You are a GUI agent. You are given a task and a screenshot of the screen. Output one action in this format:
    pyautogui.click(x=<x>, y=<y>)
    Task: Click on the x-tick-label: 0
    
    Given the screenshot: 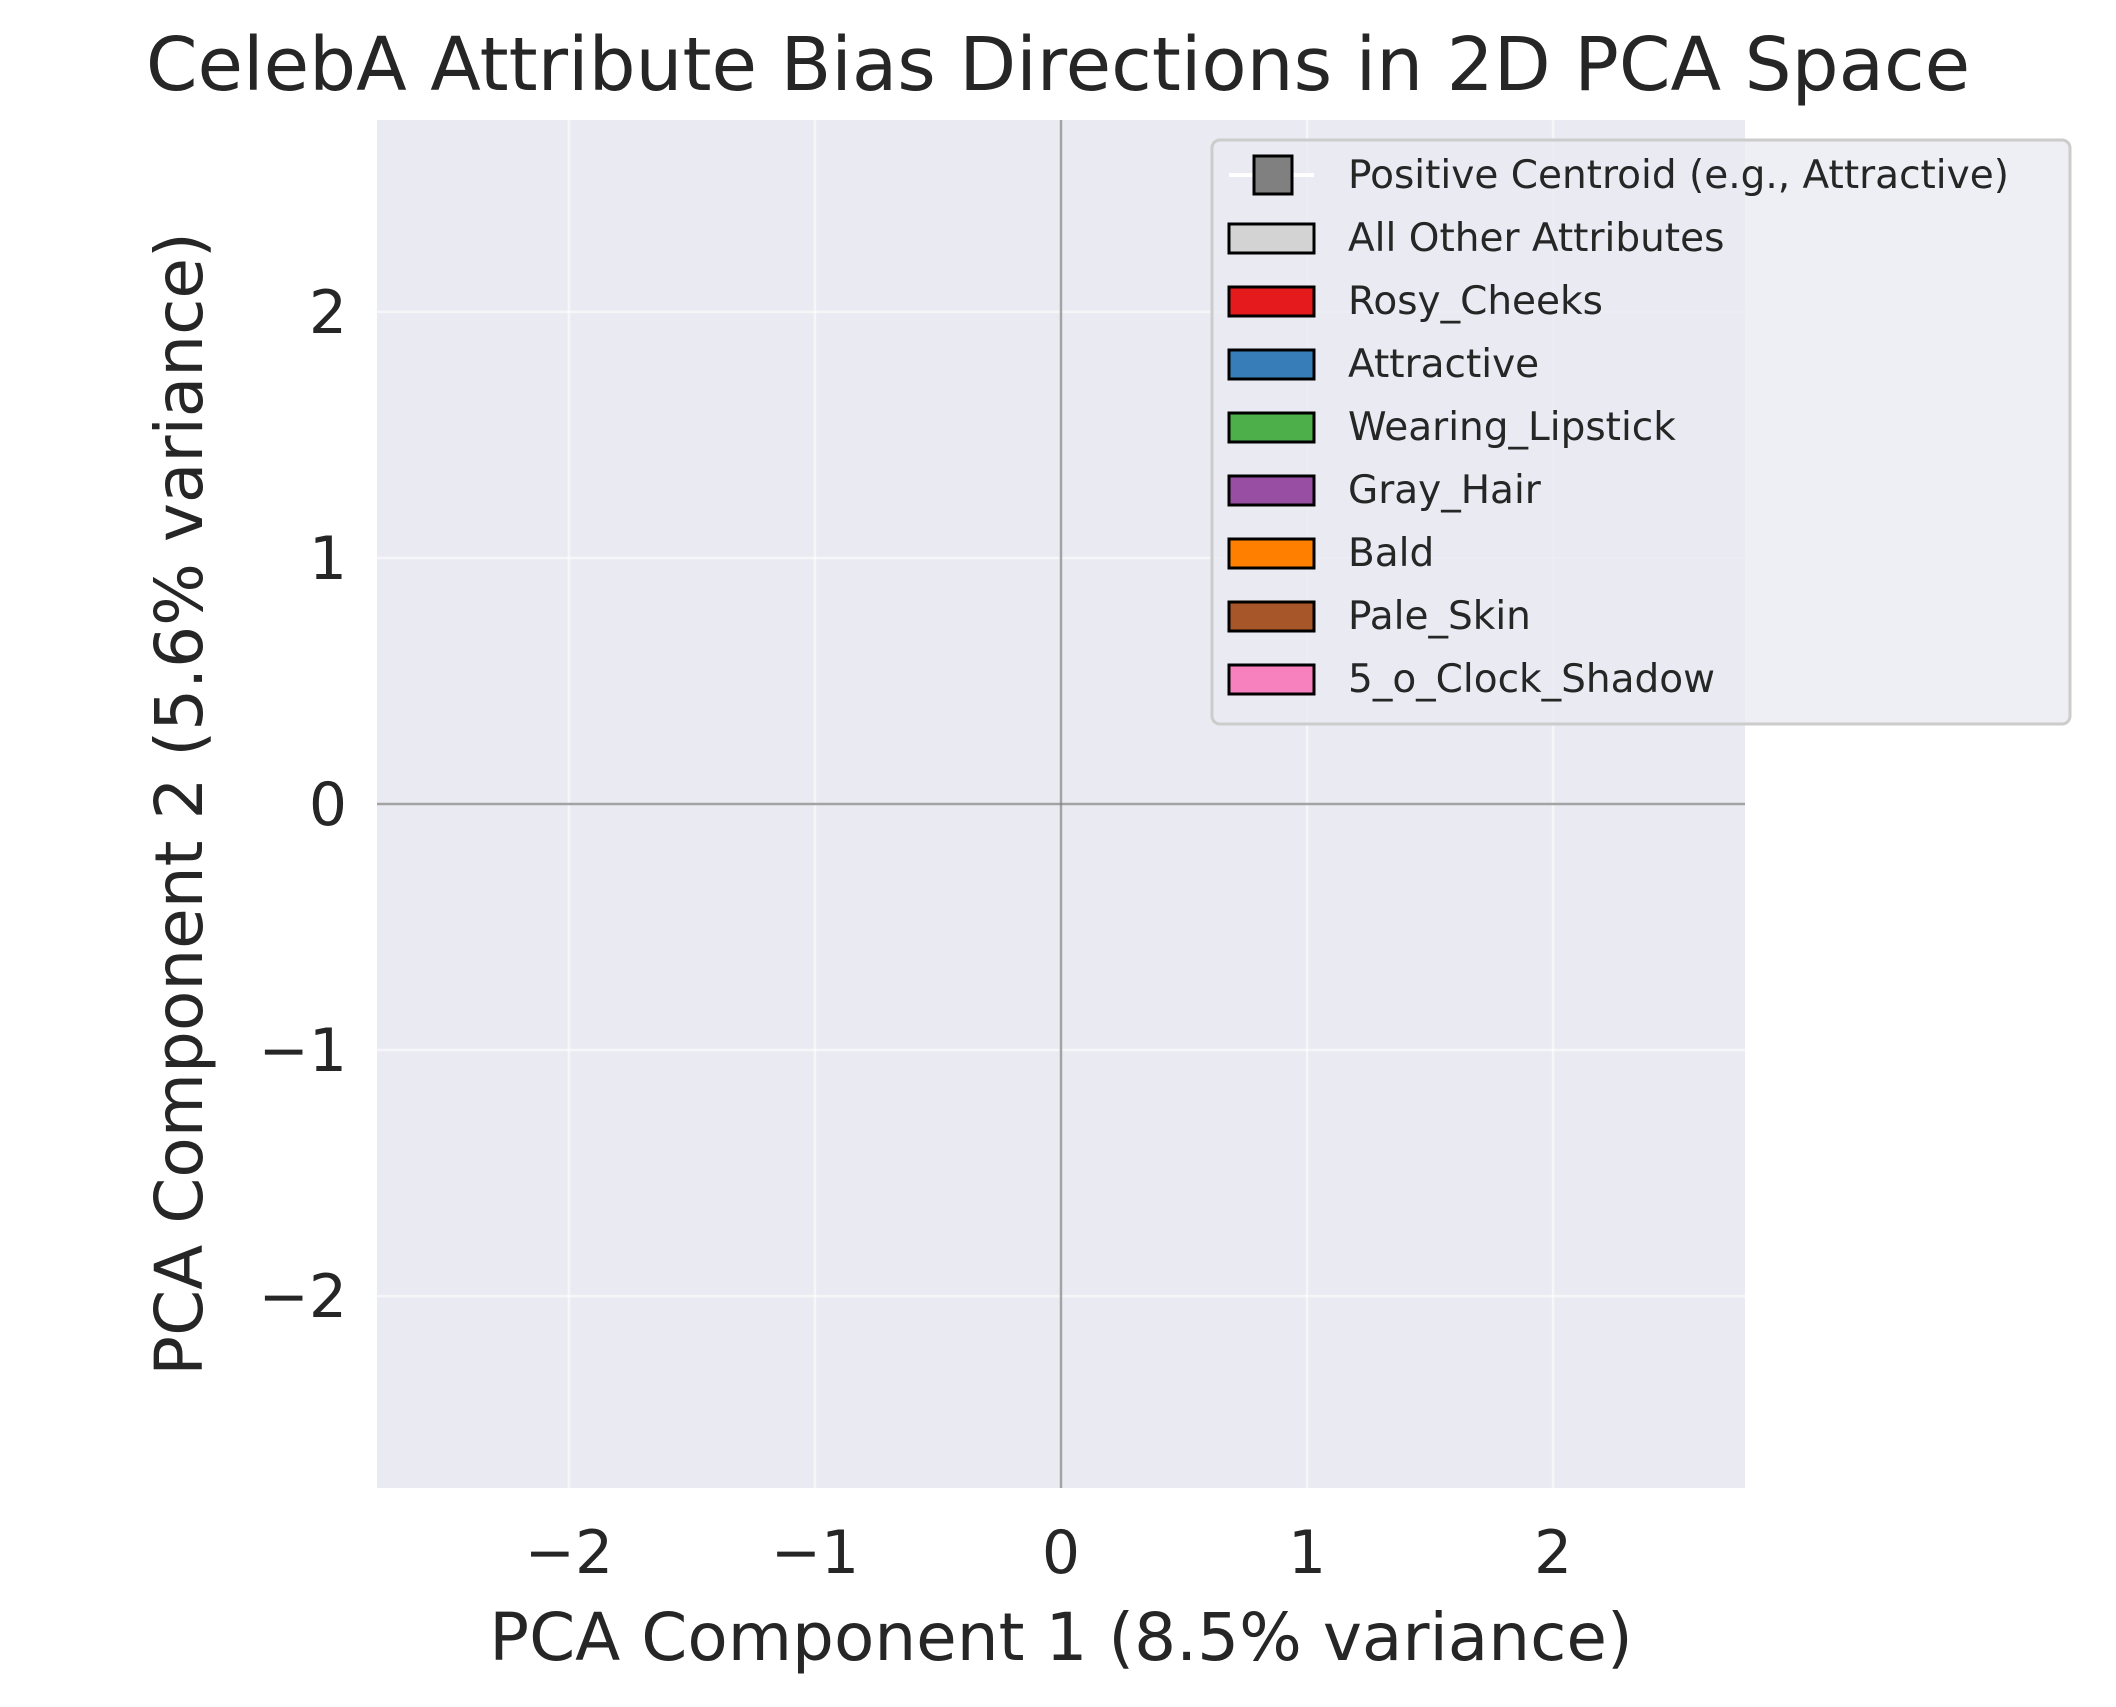 What is the action you would take?
    pyautogui.click(x=1061, y=1553)
    